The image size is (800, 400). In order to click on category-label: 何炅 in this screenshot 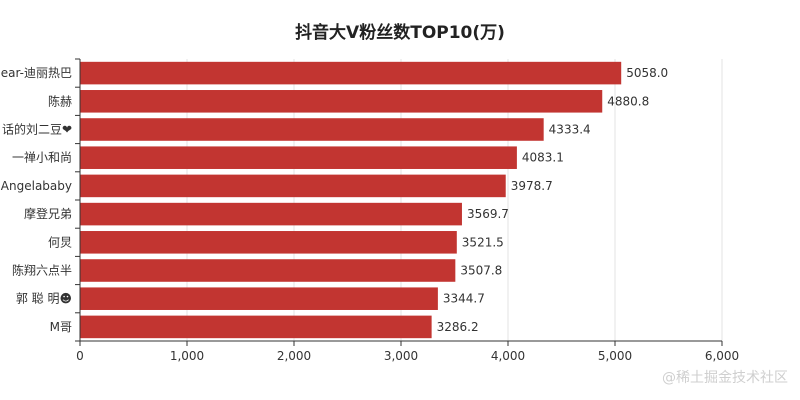, I will do `click(60, 242)`.